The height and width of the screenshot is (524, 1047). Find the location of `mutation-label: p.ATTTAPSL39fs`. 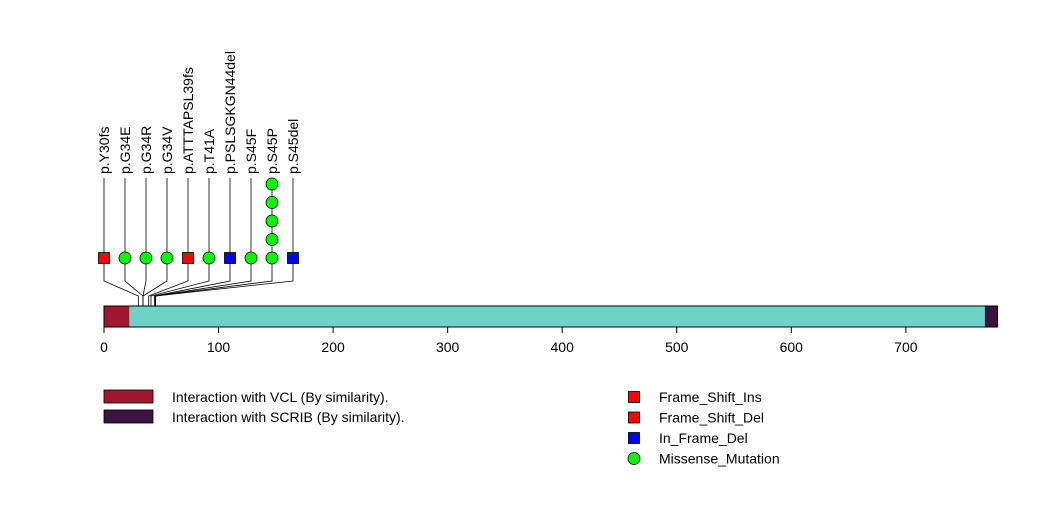

mutation-label: p.ATTTAPSL39fs is located at coordinates (188, 120).